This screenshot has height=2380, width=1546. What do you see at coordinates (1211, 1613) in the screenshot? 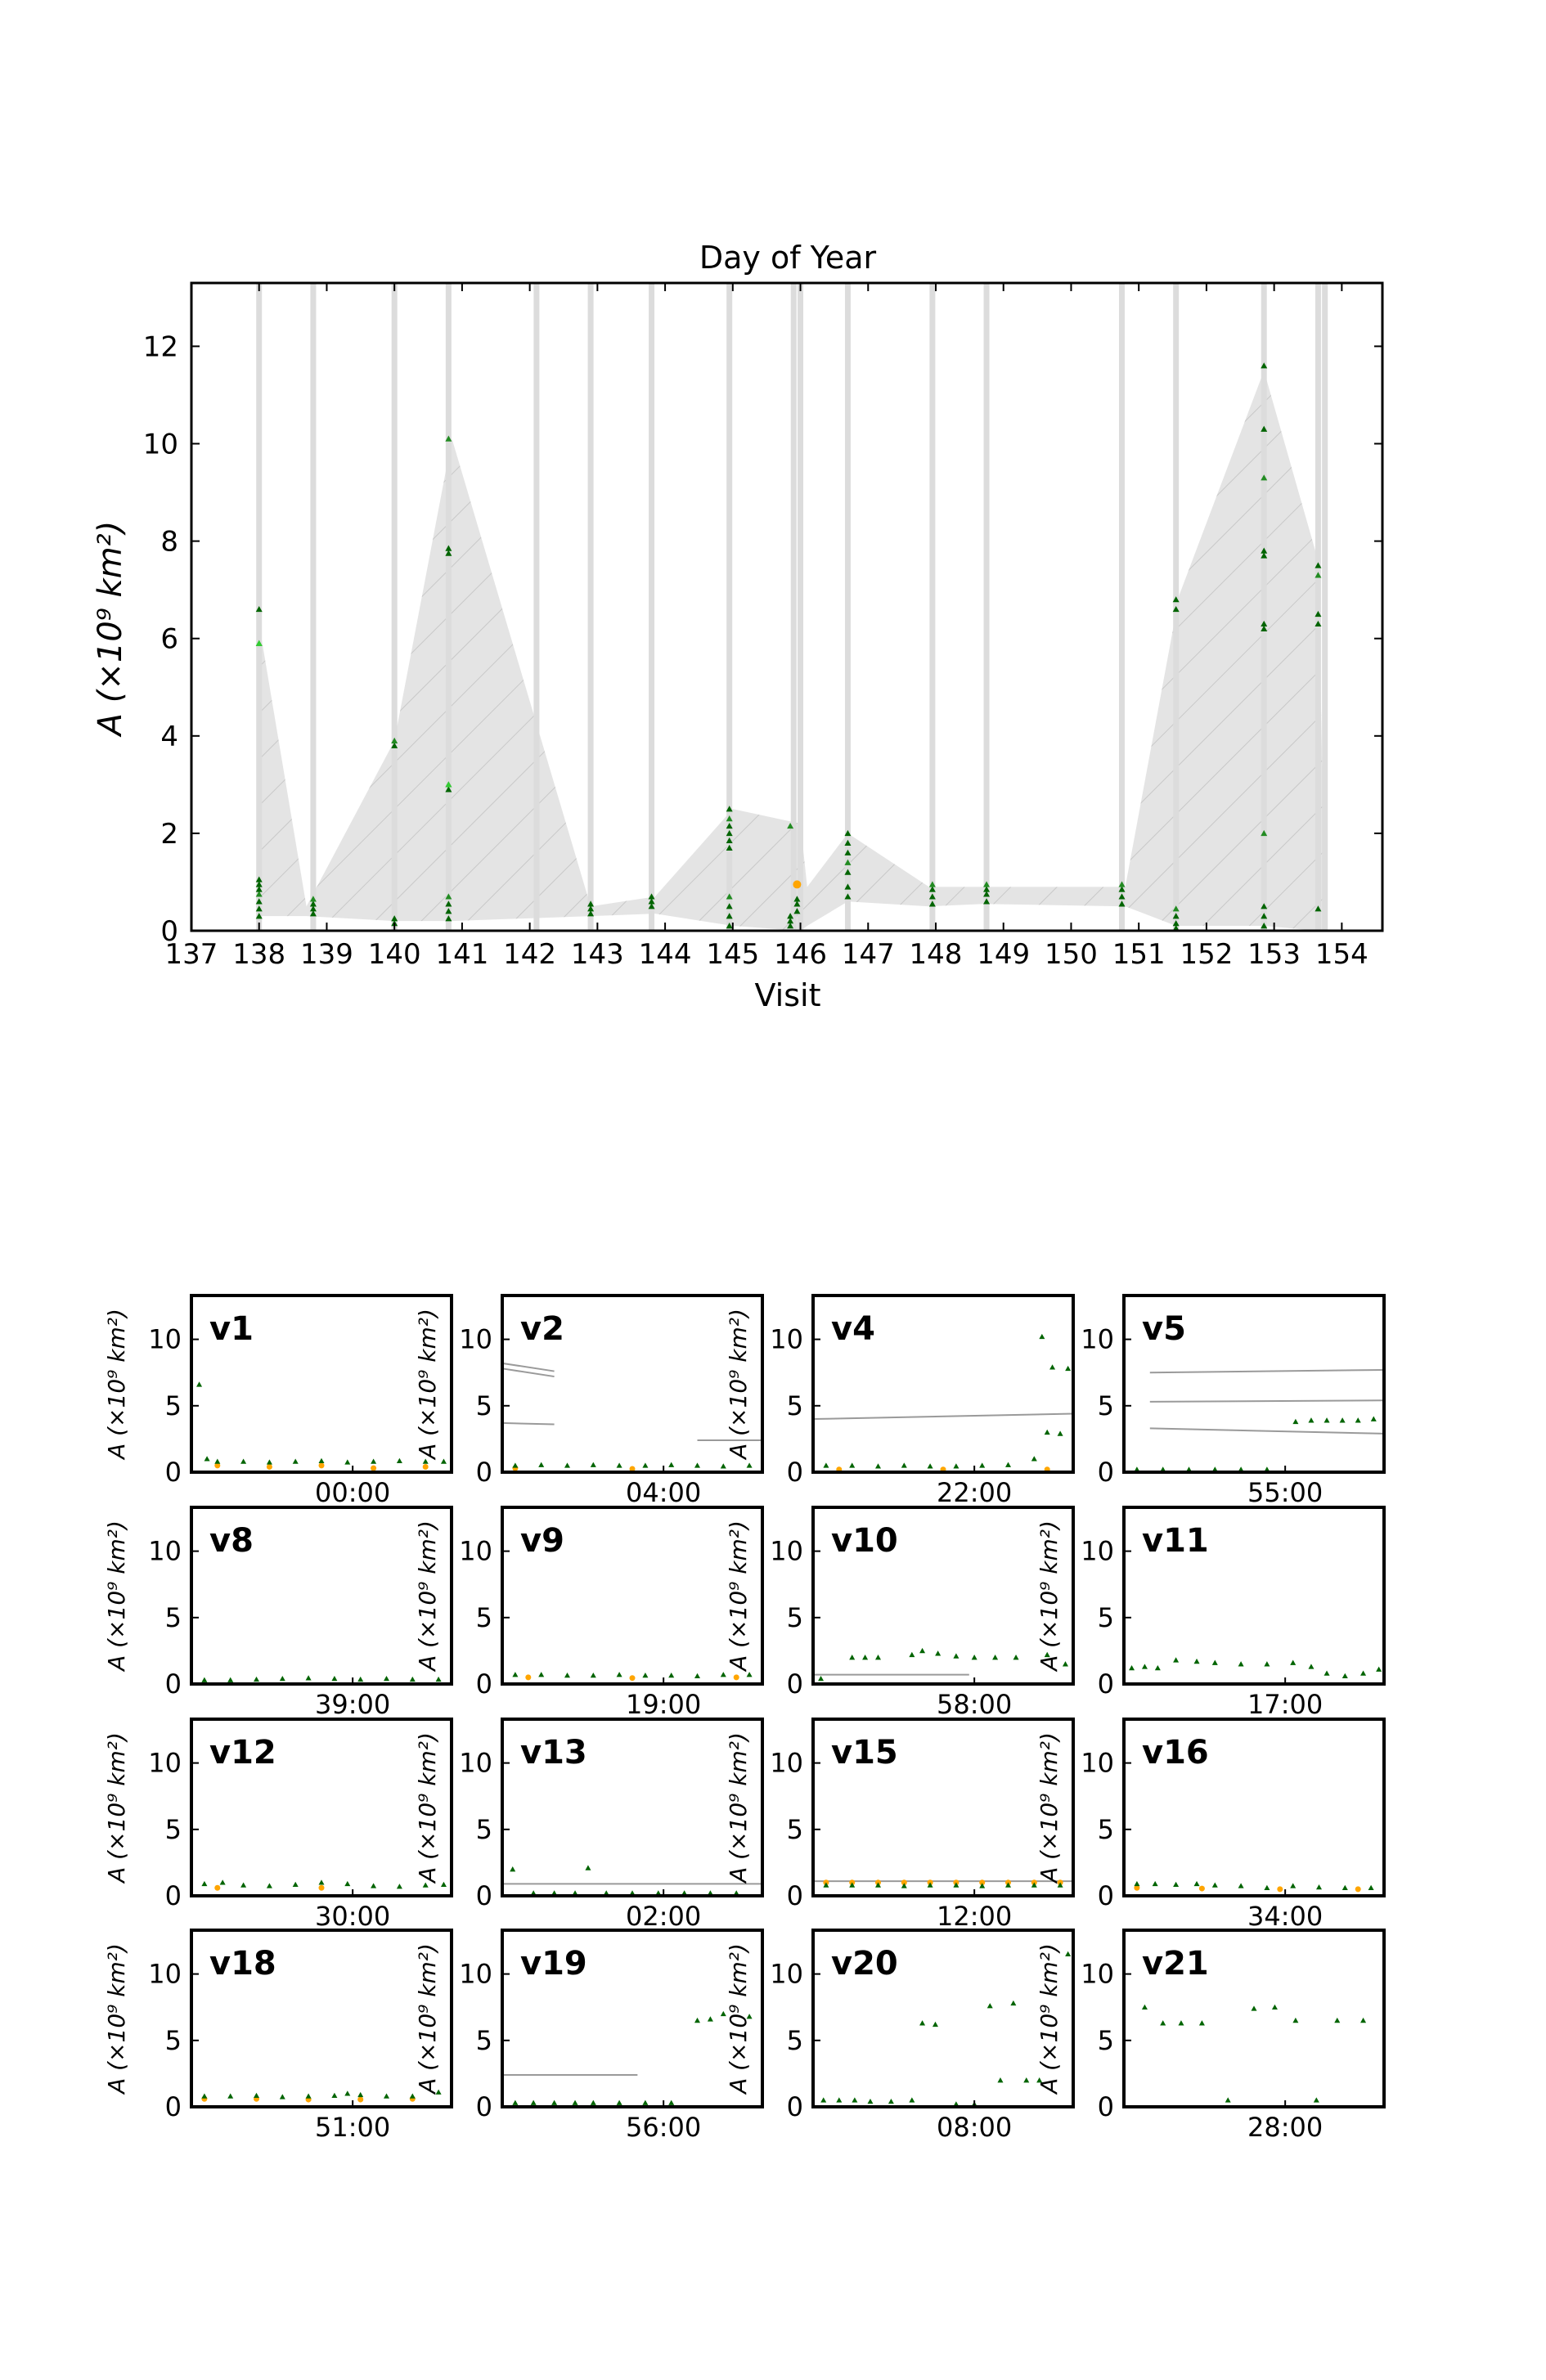
I see `panel-v11: 0 5 10 v11 17:00 A (×10⁹ km²)` at bounding box center [1211, 1613].